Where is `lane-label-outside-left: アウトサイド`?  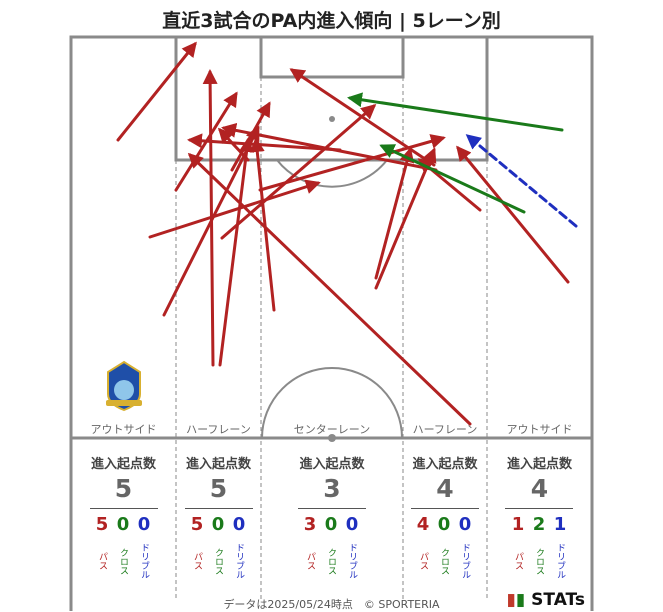 lane-label-outside-left: アウトサイド is located at coordinates (123, 429).